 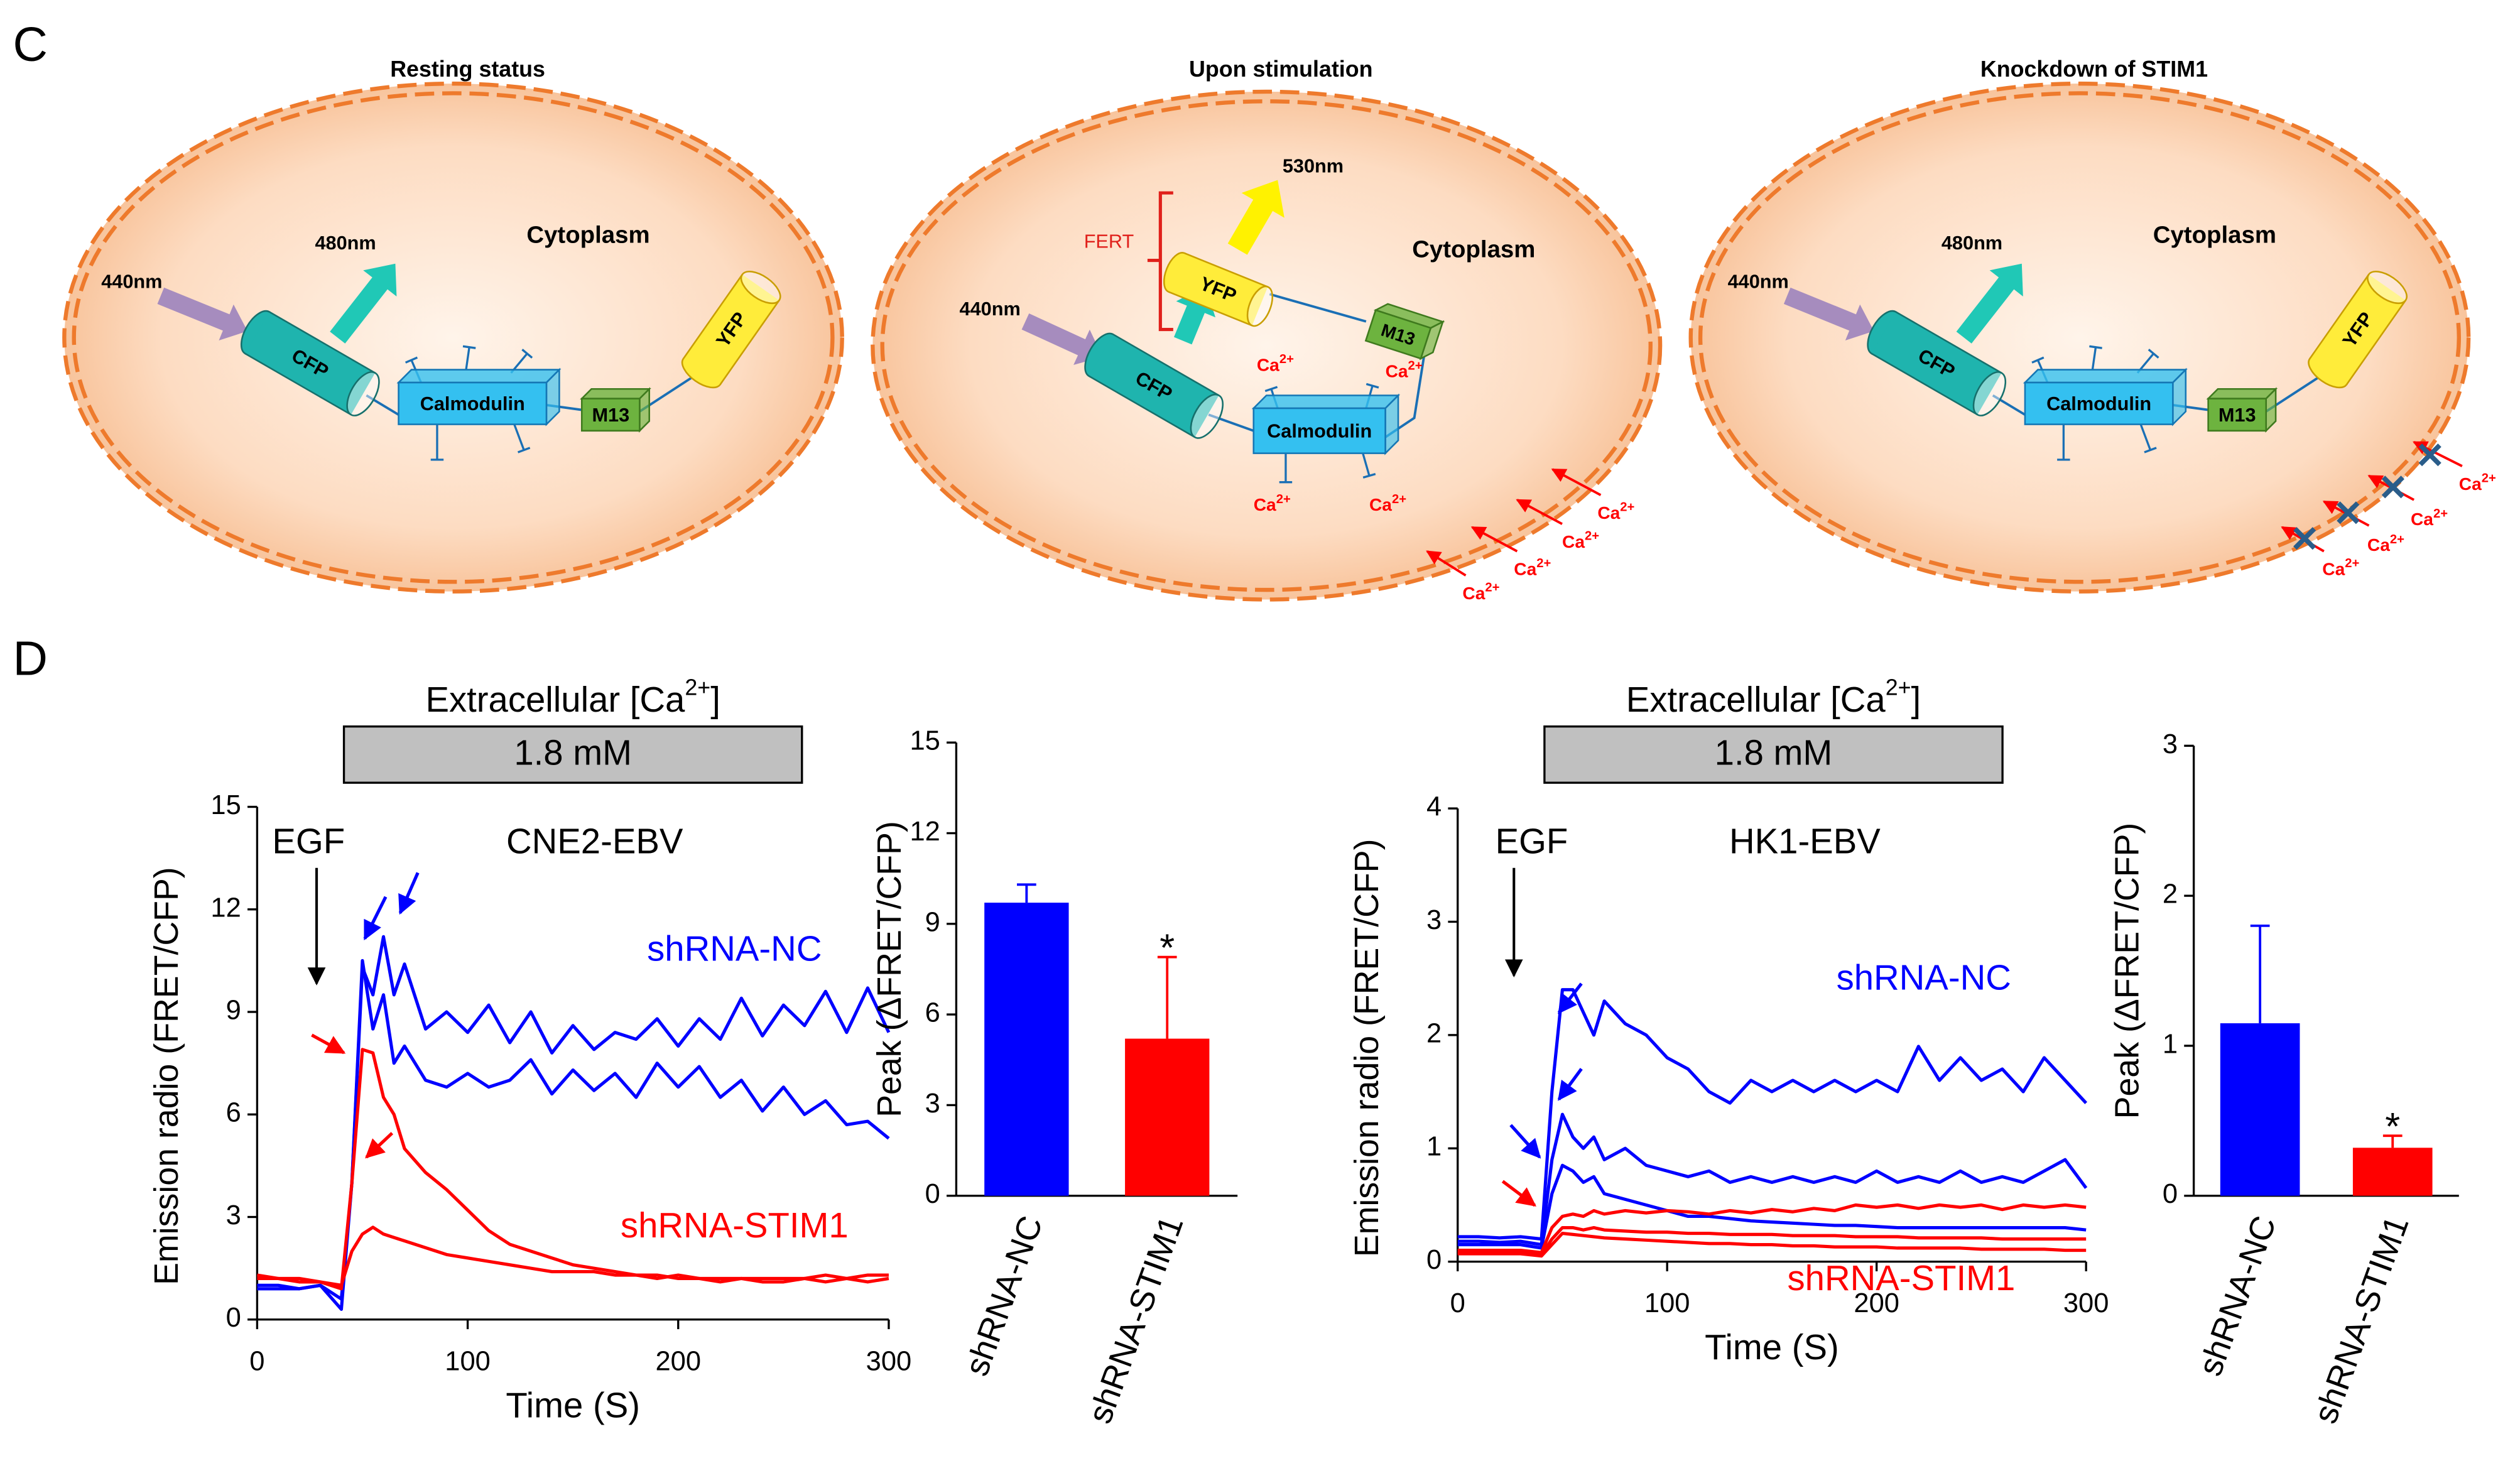 I want to click on x-tick-label: 0, so click(x=1457, y=1303).